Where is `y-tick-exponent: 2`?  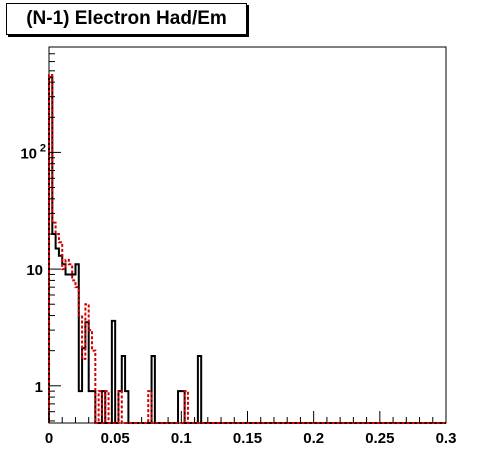 y-tick-exponent: 2 is located at coordinates (43, 148).